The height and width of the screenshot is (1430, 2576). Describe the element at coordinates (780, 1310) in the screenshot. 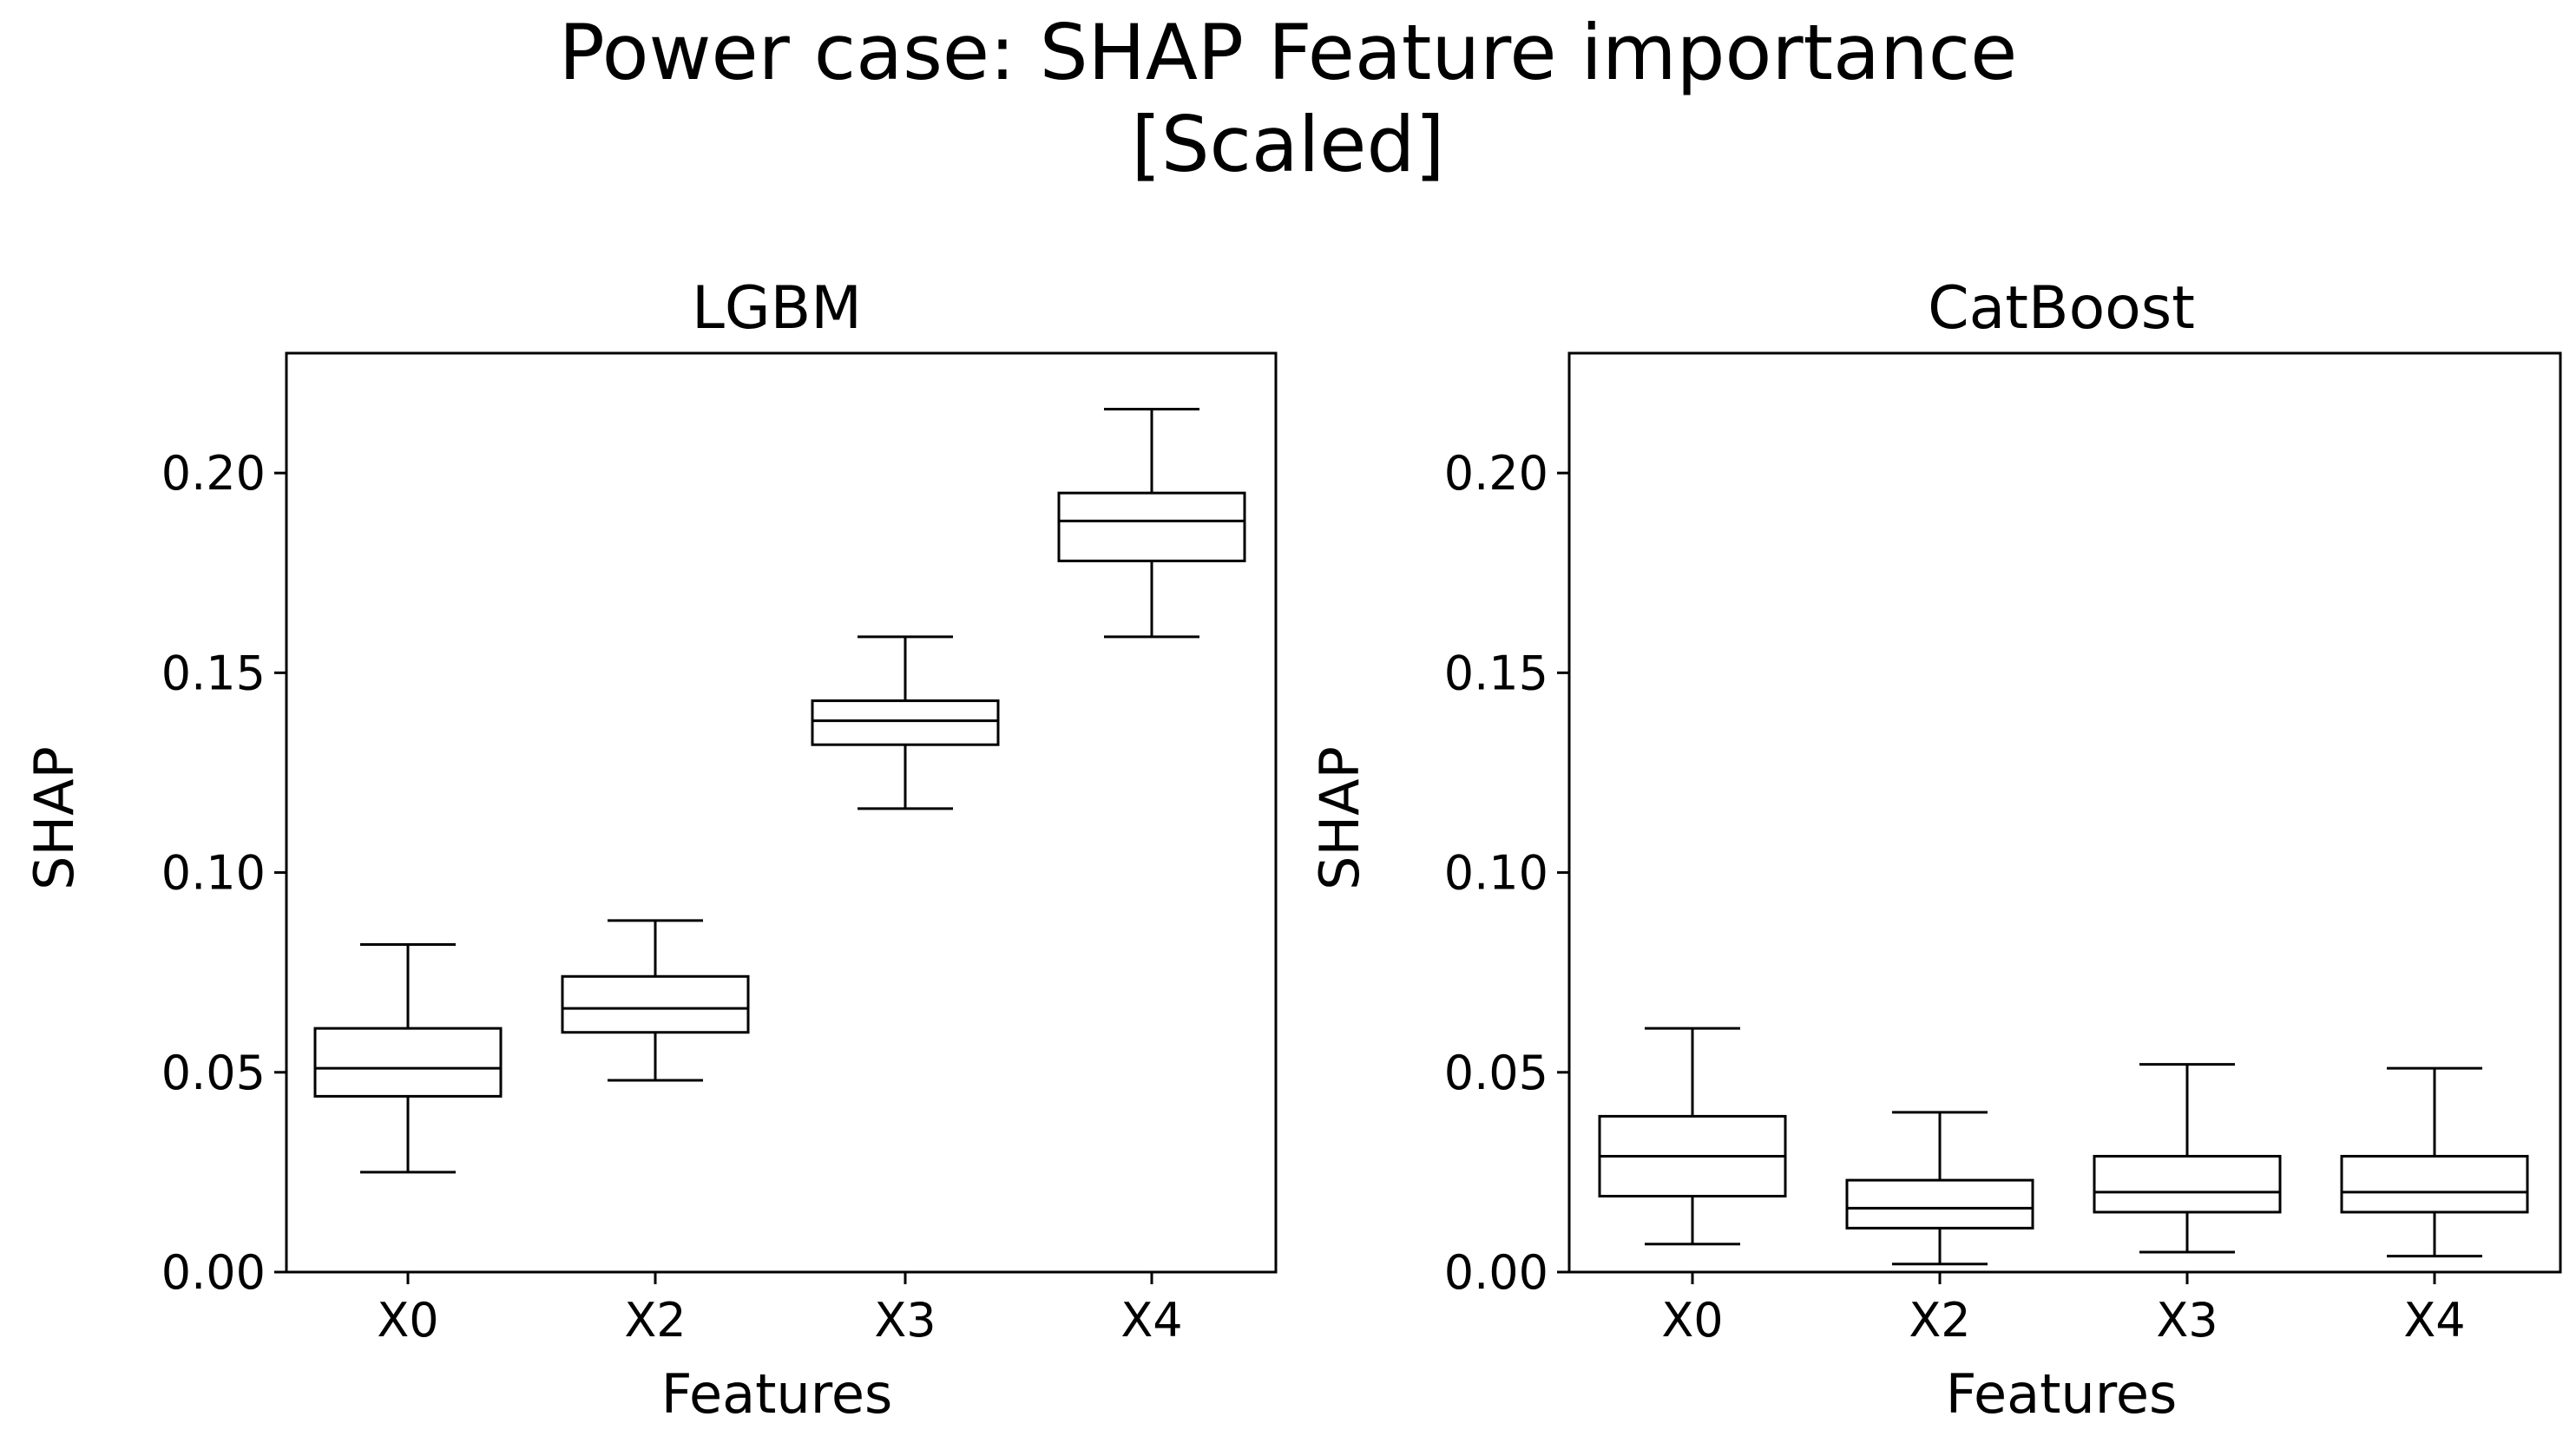

I see `x-ticks-lgbm: X0 X2 X3 X4` at that location.